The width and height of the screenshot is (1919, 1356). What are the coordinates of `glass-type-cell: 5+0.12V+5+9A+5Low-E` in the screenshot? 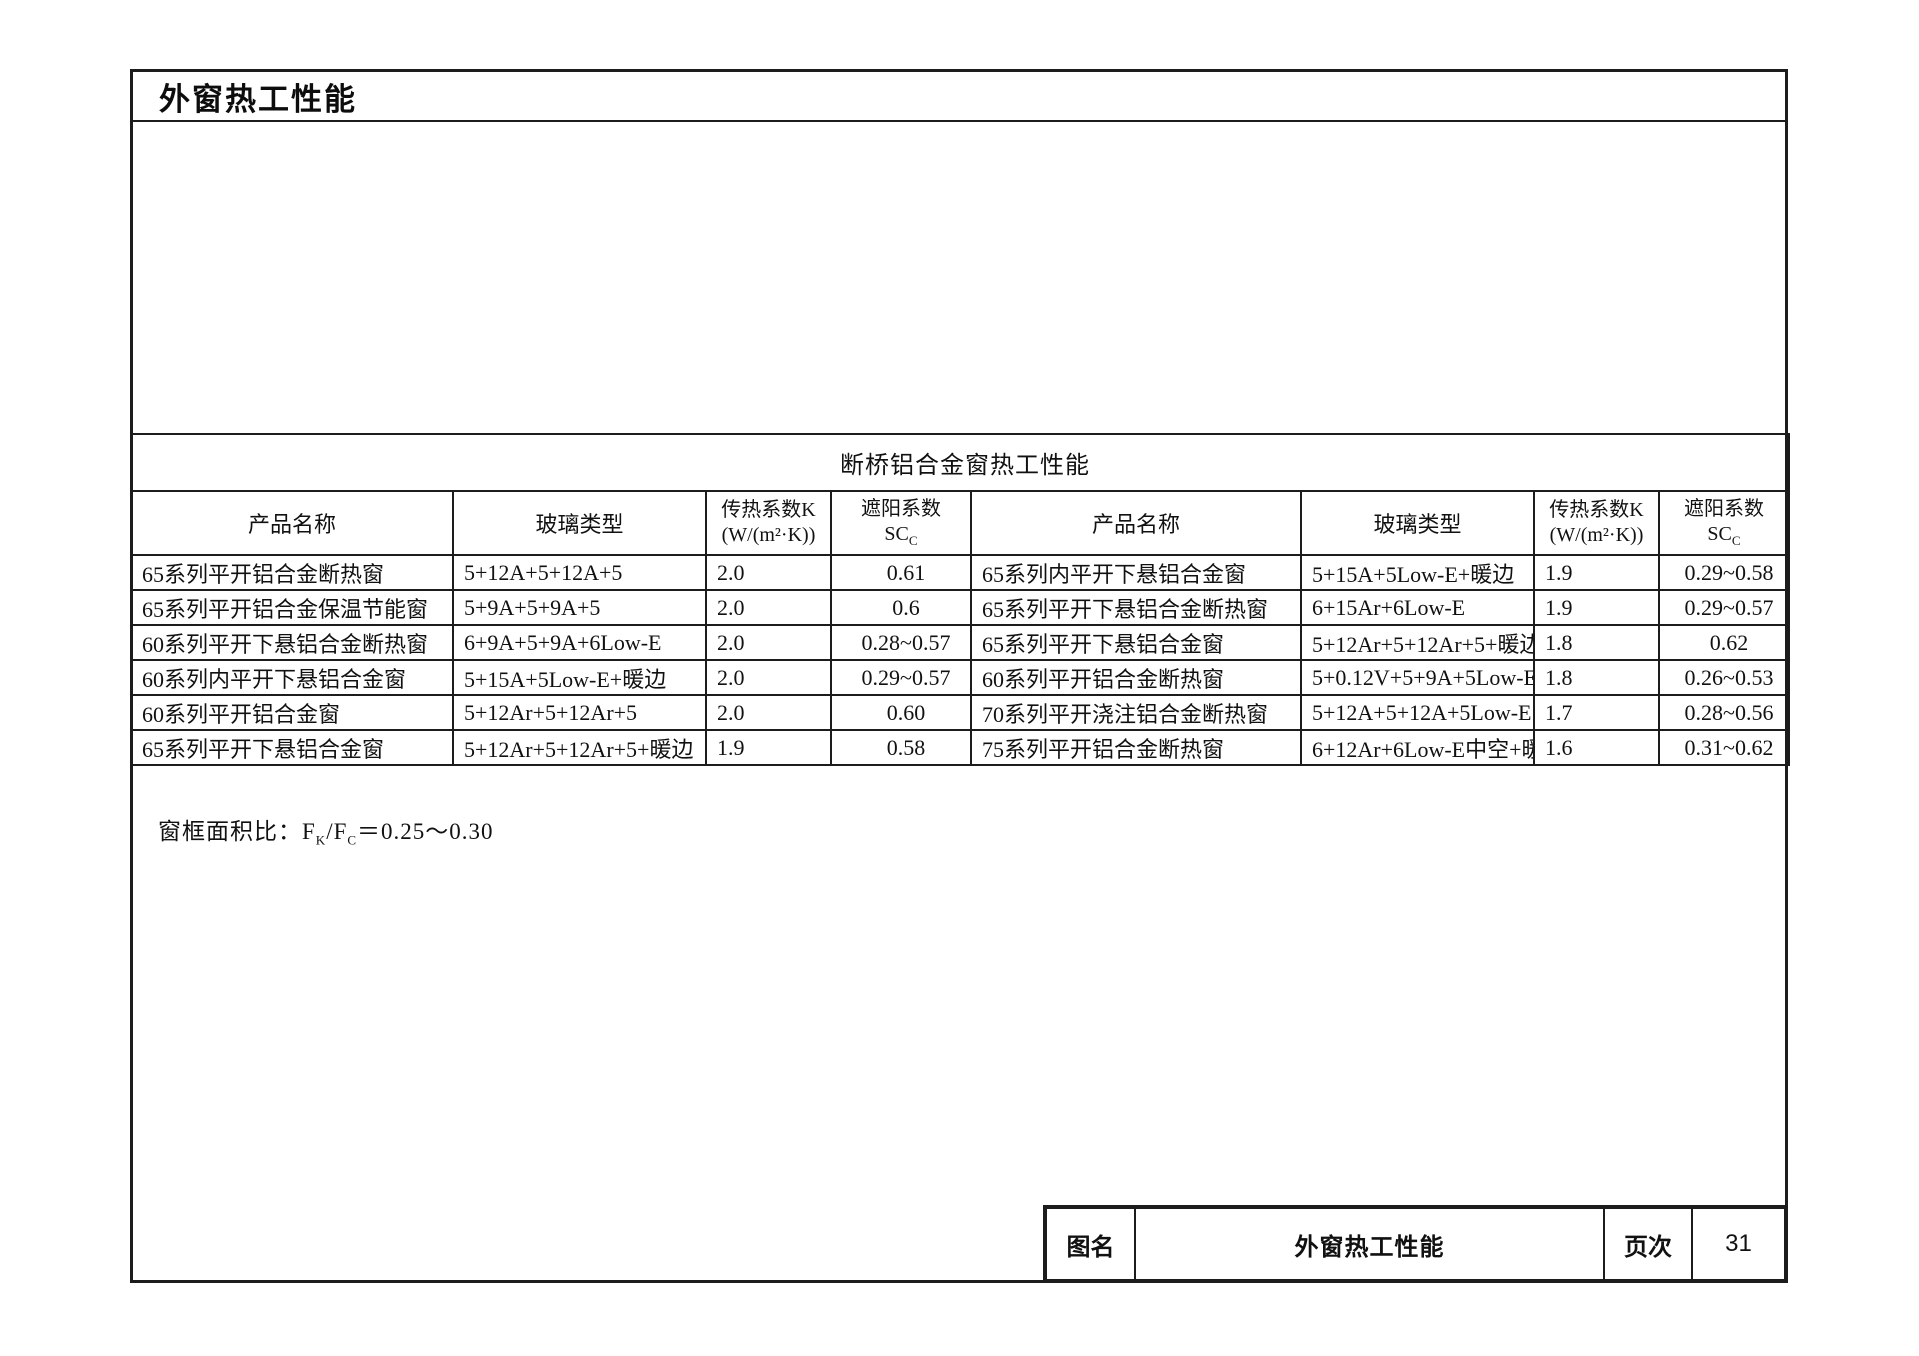 It's located at (1417, 677).